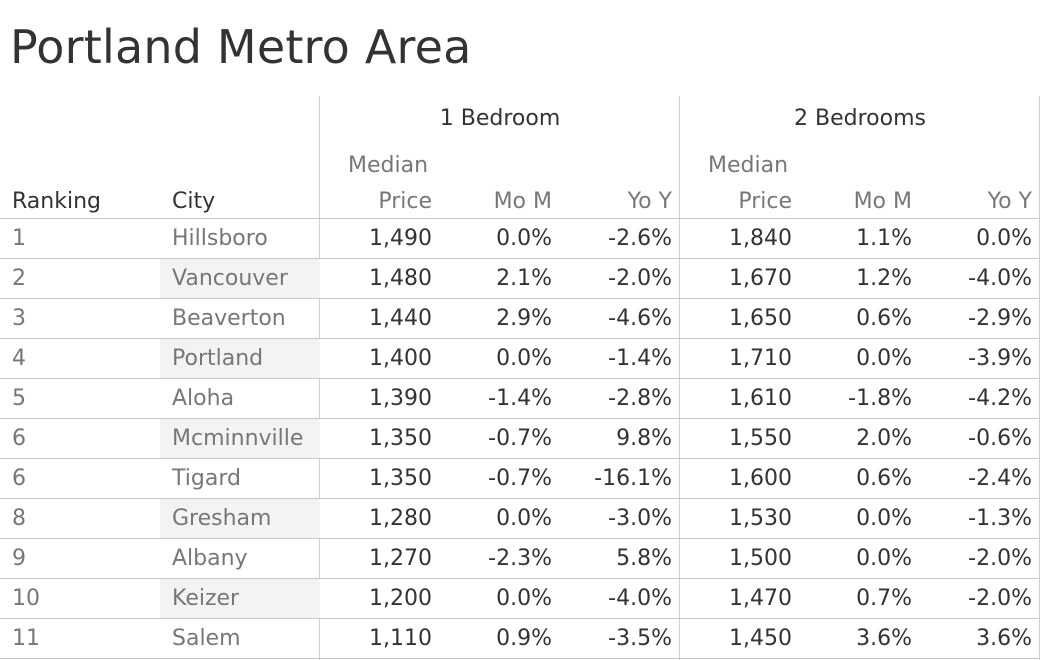 This screenshot has height=660, width=1044. Describe the element at coordinates (860, 118) in the screenshot. I see `group-2-bedrooms: 2 Bedrooms` at that location.